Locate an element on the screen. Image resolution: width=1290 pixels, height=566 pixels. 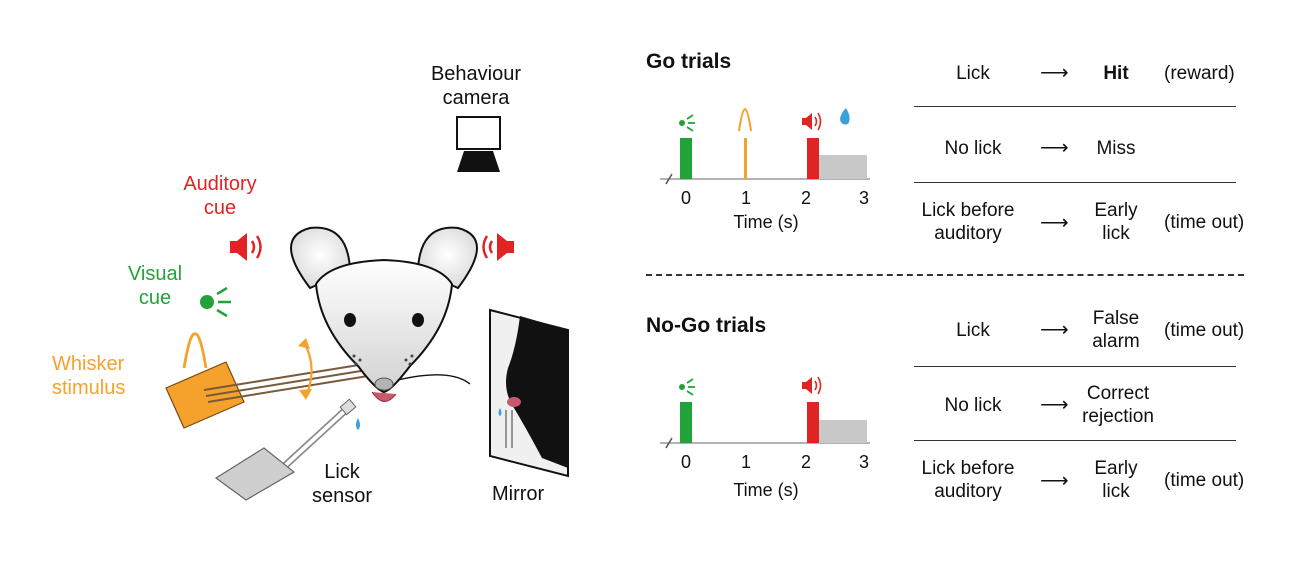
speaker-icon-left is located at coordinates (246, 247).